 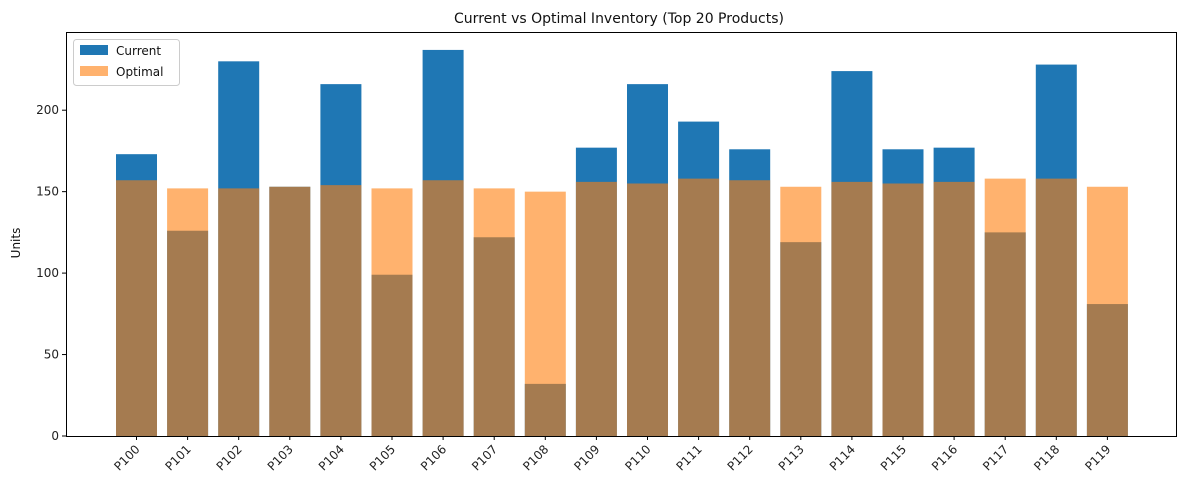 What do you see at coordinates (1056, 307) in the screenshot?
I see `bar-optimal-p118` at bounding box center [1056, 307].